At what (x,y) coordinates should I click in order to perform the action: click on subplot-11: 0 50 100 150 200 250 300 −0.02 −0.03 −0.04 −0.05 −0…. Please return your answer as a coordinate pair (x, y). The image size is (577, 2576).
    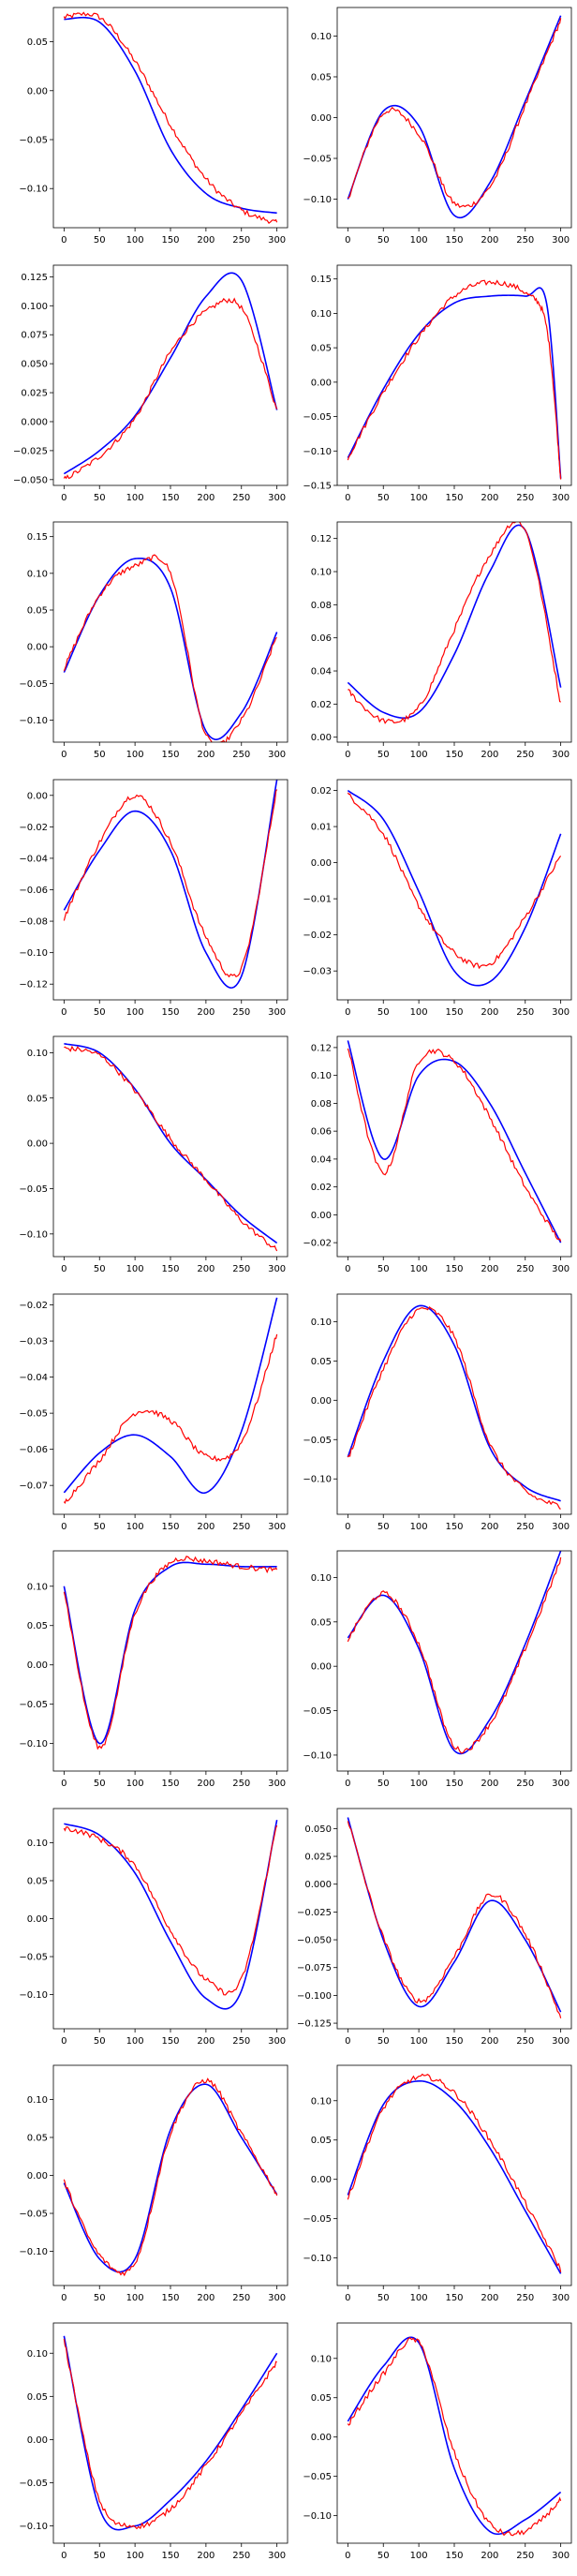
    Looking at the image, I should click on (154, 1412).